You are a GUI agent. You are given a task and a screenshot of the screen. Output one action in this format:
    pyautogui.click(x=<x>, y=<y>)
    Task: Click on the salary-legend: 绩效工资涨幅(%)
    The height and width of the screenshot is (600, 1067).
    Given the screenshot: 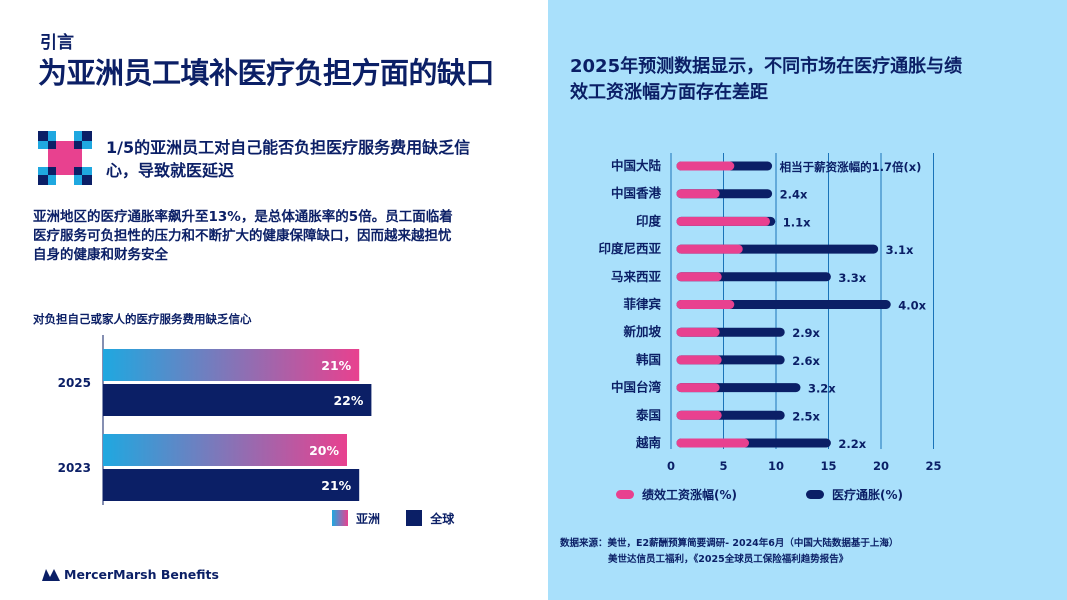 What is the action you would take?
    pyautogui.click(x=676, y=494)
    